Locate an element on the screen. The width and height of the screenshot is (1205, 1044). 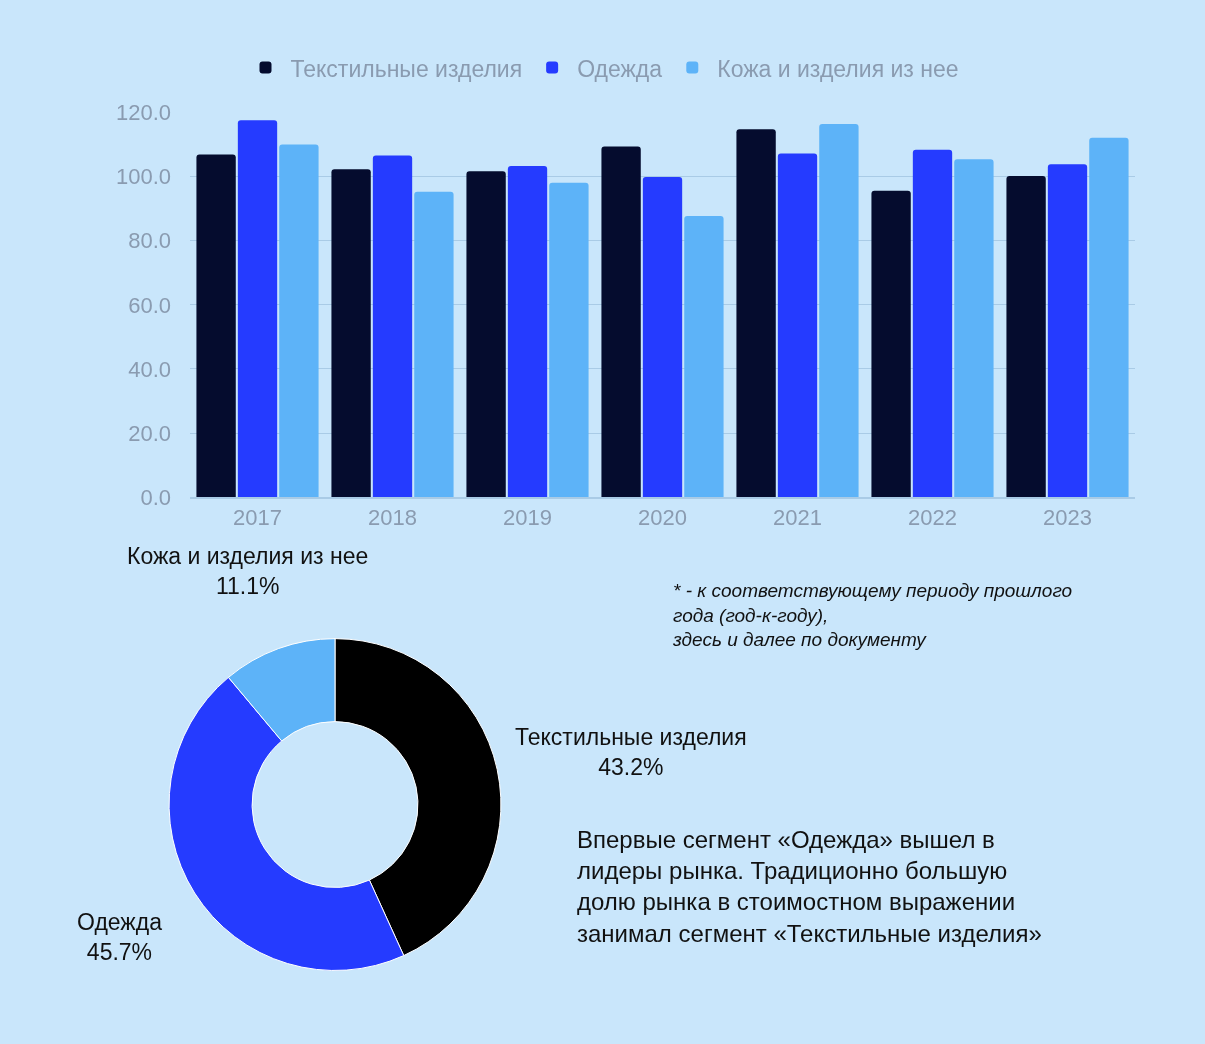
y-tick-label: 0.0 is located at coordinates (155, 497).